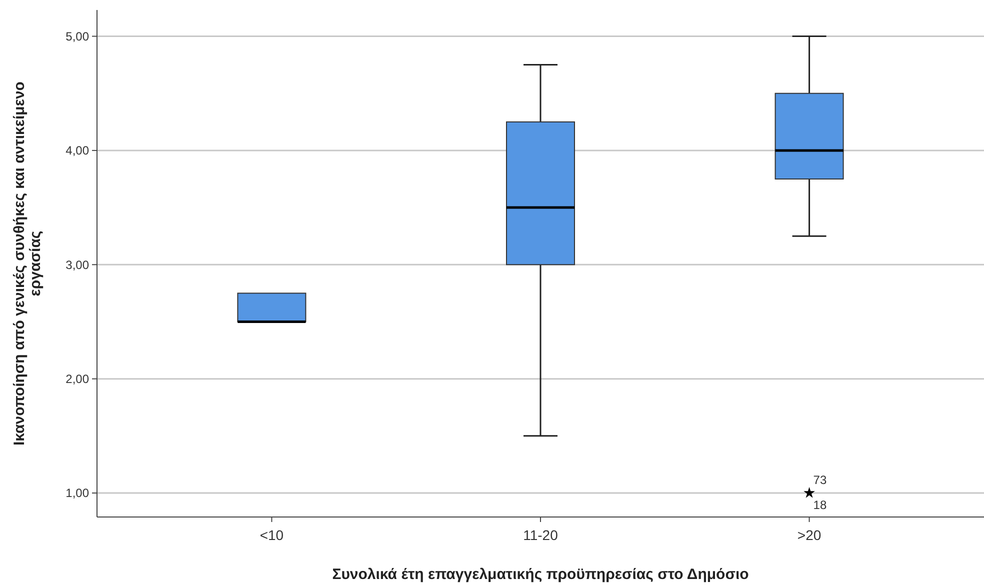 The image size is (984, 587). I want to click on x-tick-label: <10, so click(272, 535).